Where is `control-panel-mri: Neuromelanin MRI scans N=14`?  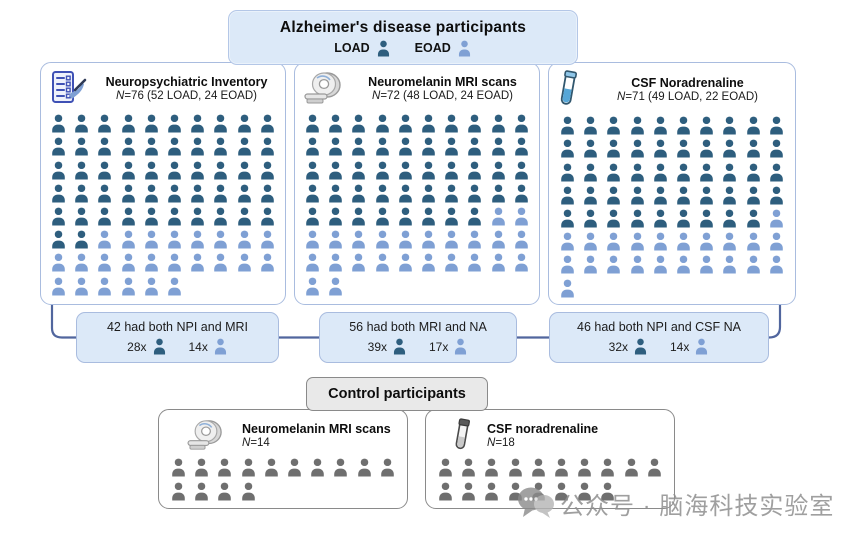
control-panel-mri: Neuromelanin MRI scans N=14 is located at coordinates (283, 459).